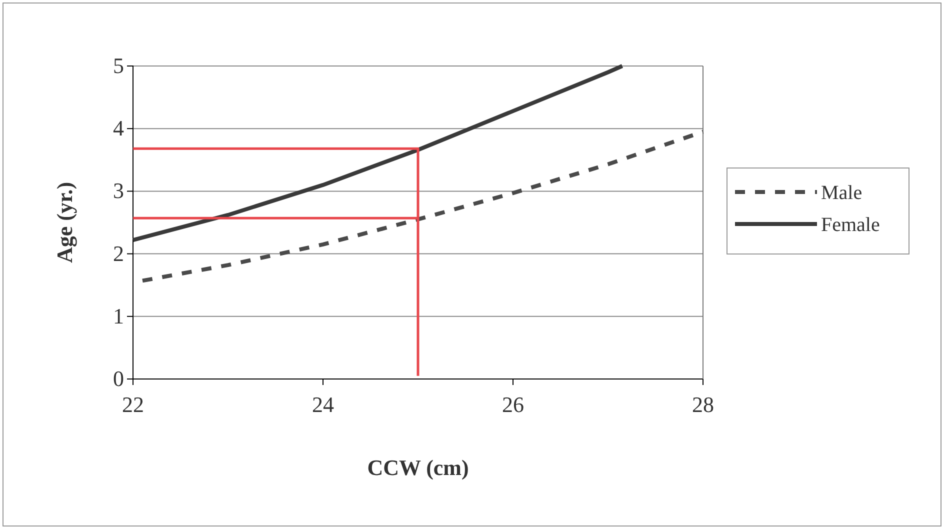 The width and height of the screenshot is (944, 529). I want to click on y-tick-label: 5, so click(118, 65).